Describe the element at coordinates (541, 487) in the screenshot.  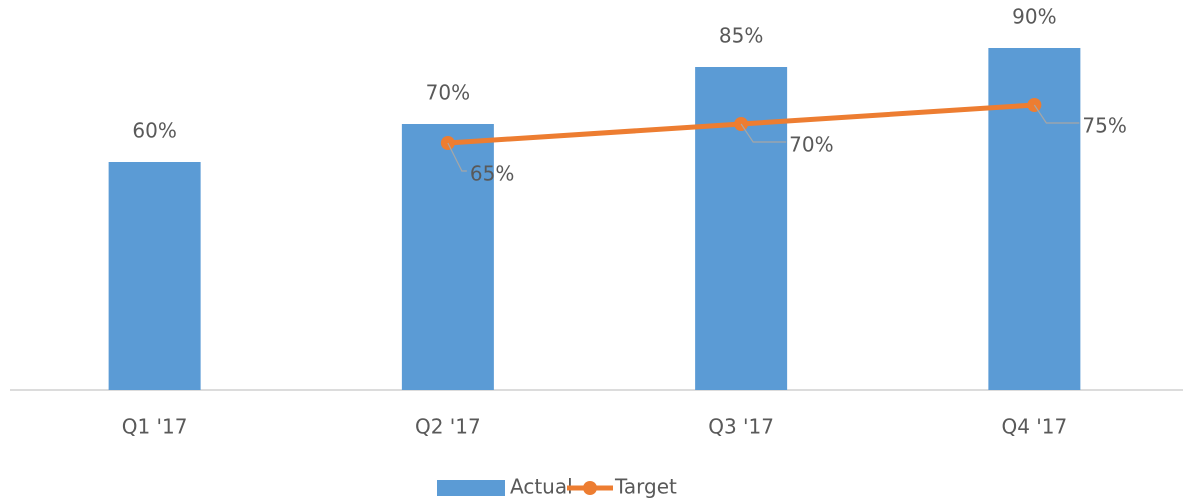
I see `legend-label: Actual` at that location.